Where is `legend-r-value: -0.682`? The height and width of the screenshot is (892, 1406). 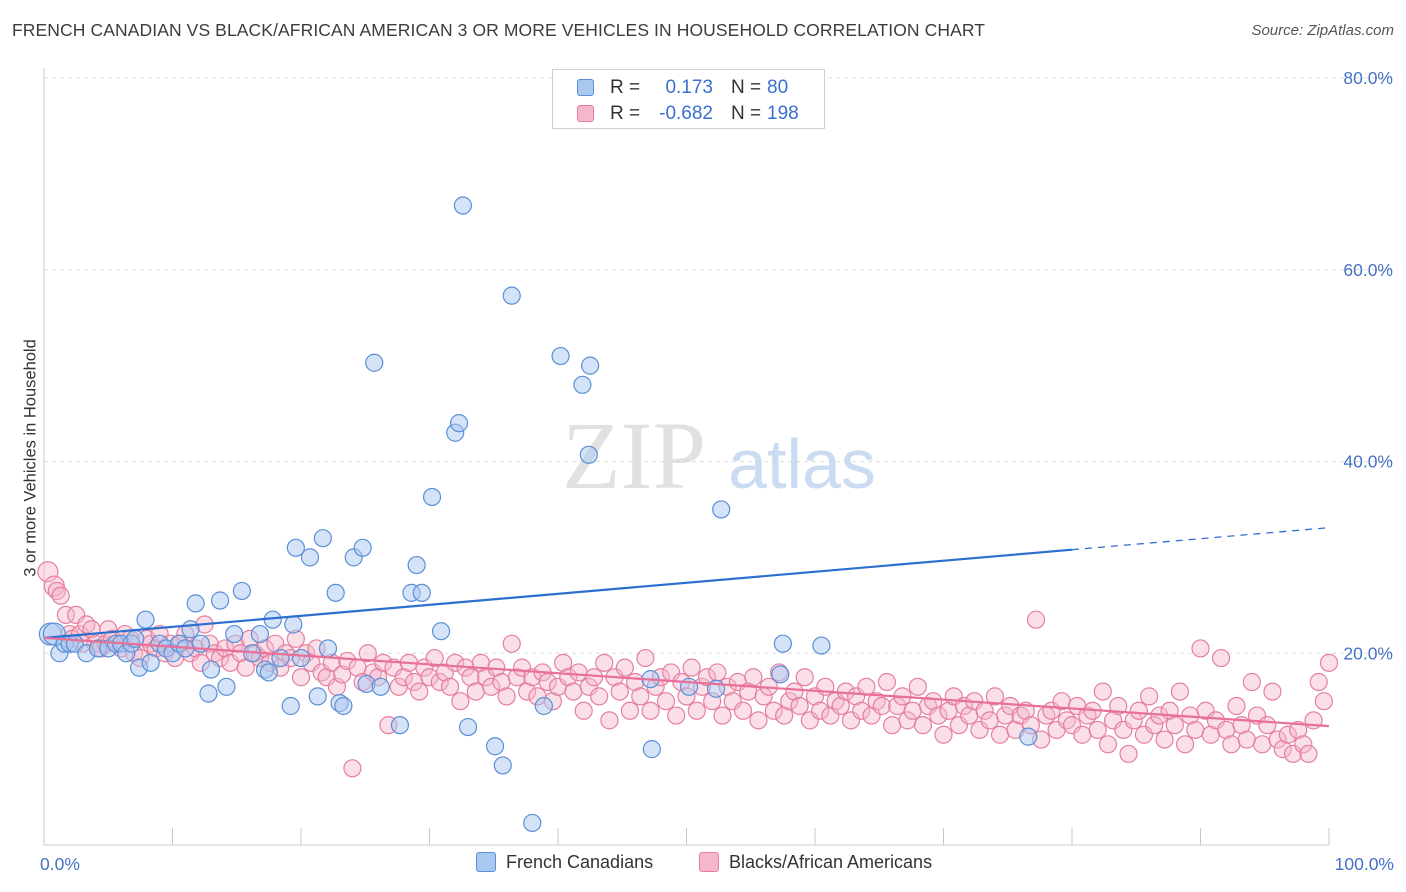 legend-r-value: -0.682 is located at coordinates (686, 113).